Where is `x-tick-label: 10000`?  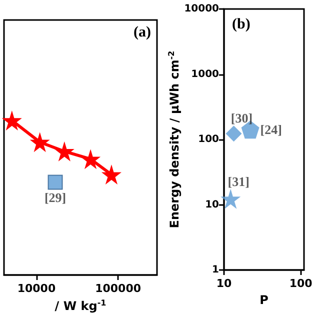 x-tick-label: 10000 is located at coordinates (36, 288).